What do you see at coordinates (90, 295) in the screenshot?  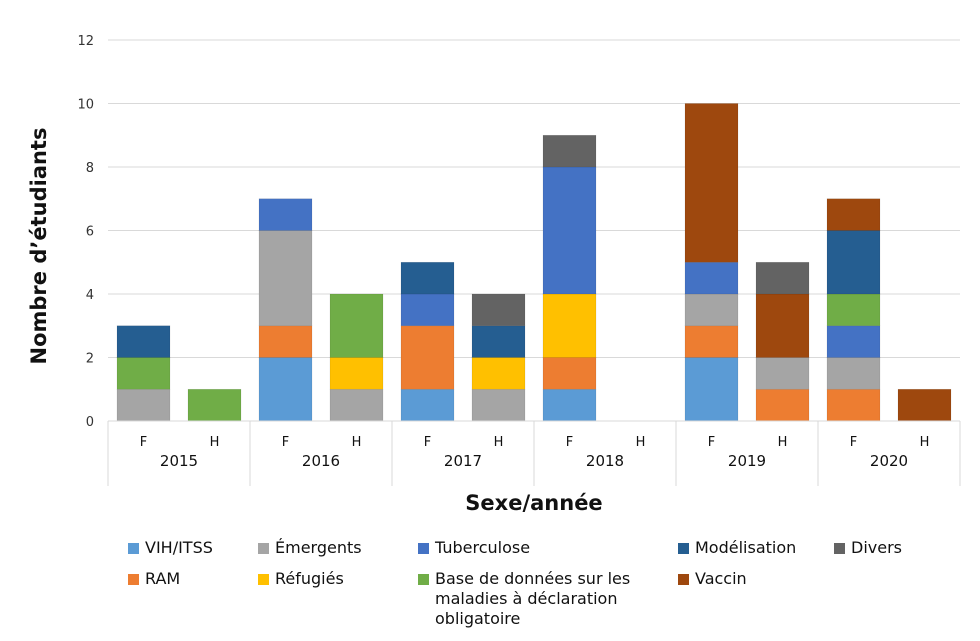 I see `y-tick-label: 4` at bounding box center [90, 295].